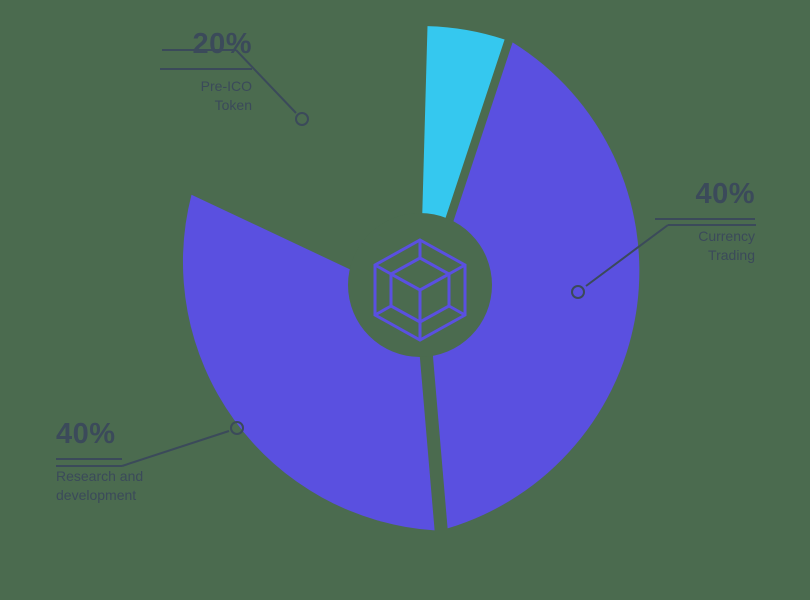 The width and height of the screenshot is (810, 600). I want to click on callout-label-currency: 40% Currency Trading, so click(705, 222).